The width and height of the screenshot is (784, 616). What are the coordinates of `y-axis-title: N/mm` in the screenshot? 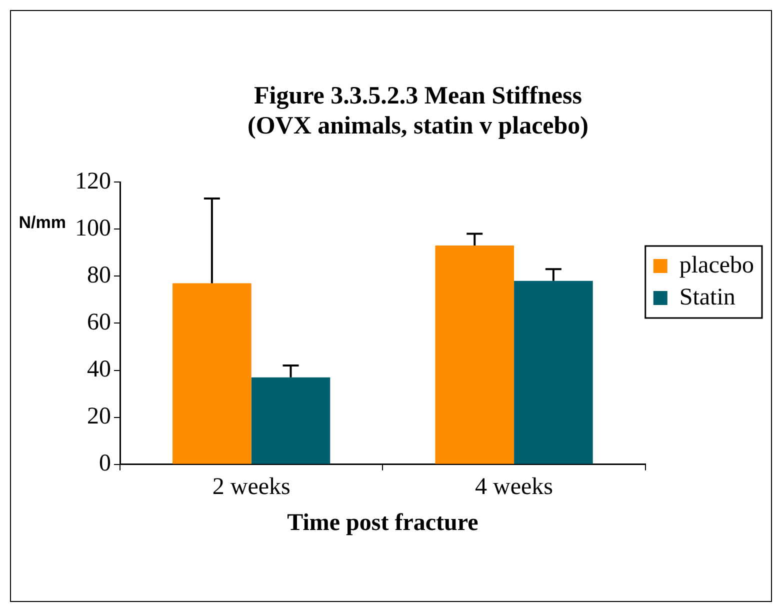 It's located at (42, 222).